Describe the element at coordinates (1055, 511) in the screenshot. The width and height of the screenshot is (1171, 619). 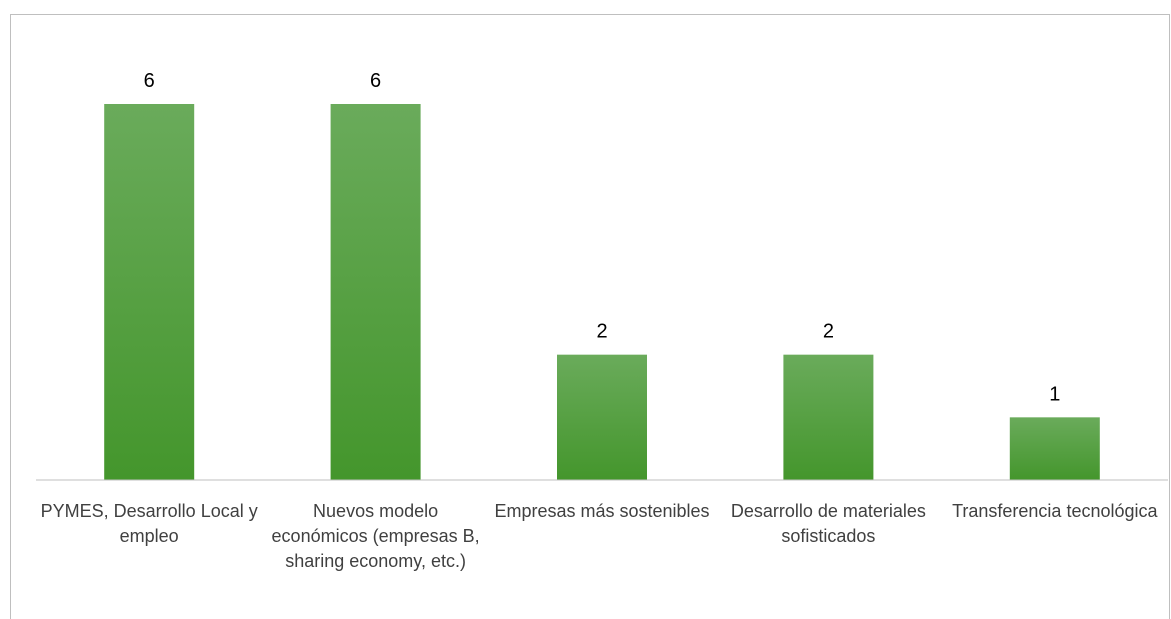
I see `category-label-5: Transferencia tecnológica` at that location.